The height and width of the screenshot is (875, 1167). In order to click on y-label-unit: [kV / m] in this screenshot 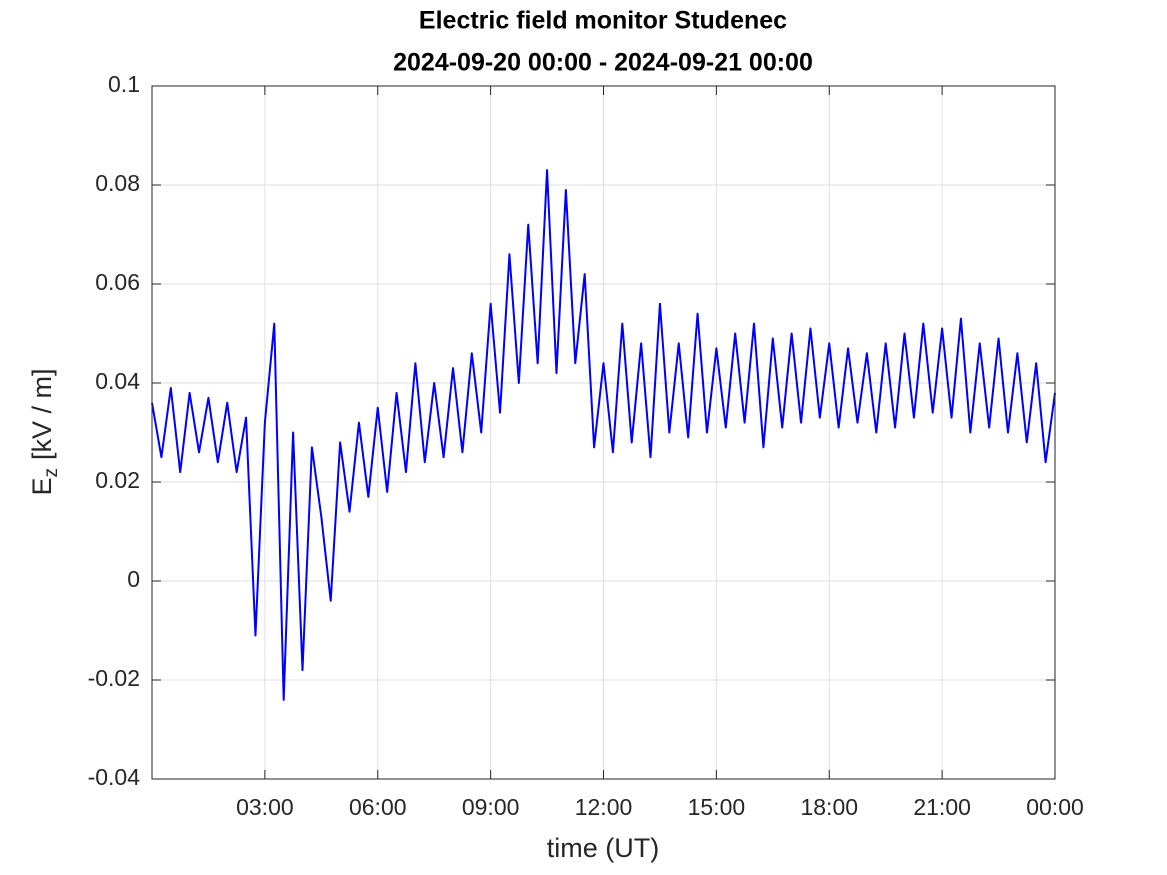, I will do `click(42, 414)`.